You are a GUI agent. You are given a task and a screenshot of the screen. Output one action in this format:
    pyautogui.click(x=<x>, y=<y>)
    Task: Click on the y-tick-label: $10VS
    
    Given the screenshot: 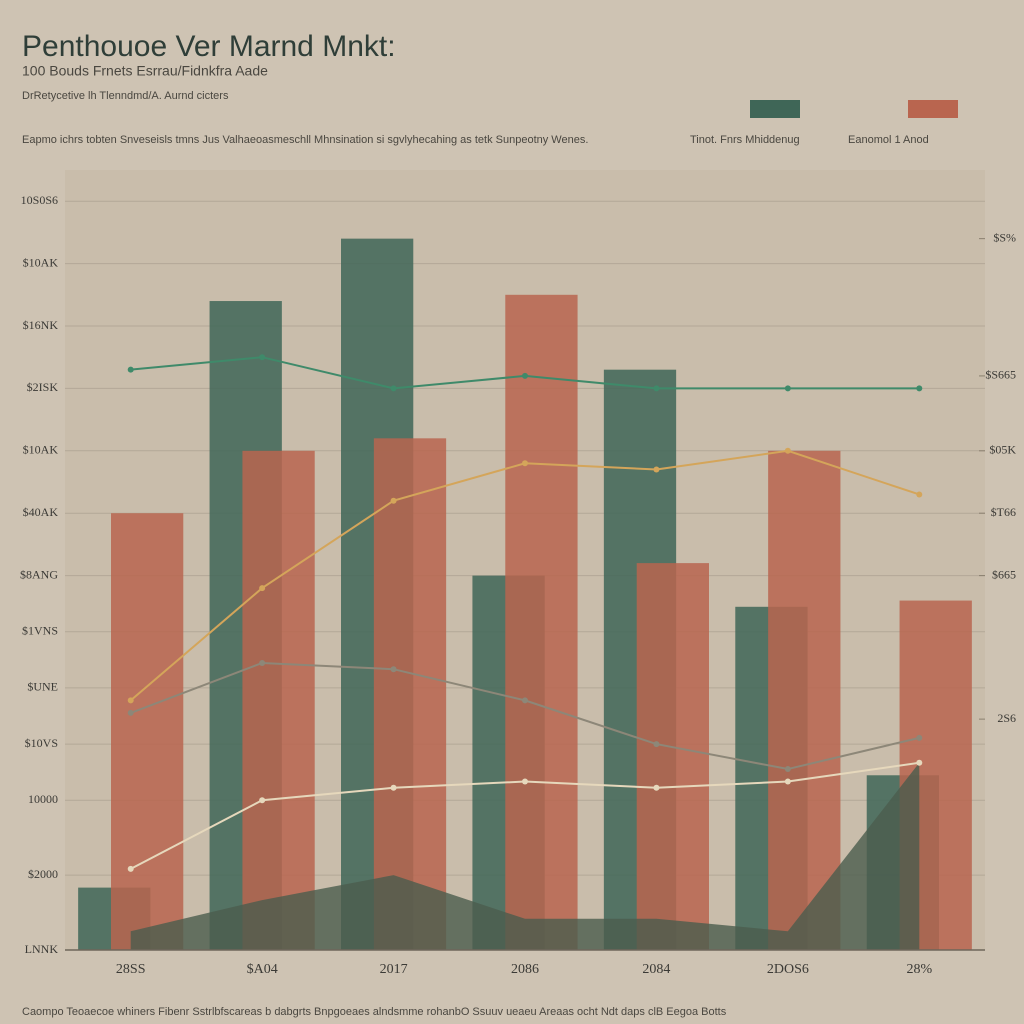 What is the action you would take?
    pyautogui.click(x=41, y=743)
    